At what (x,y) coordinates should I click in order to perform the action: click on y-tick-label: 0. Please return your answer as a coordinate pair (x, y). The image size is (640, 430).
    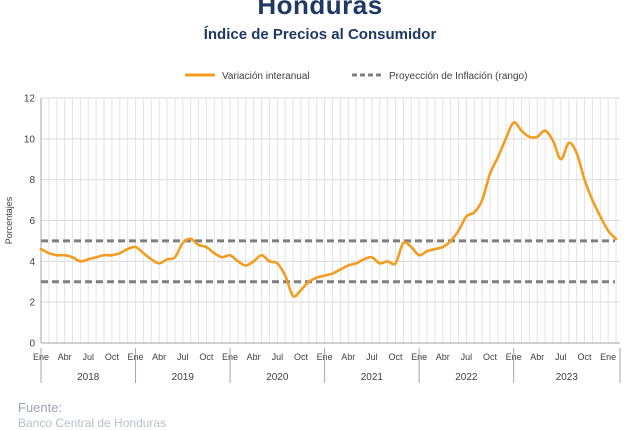
    Looking at the image, I should click on (32, 344).